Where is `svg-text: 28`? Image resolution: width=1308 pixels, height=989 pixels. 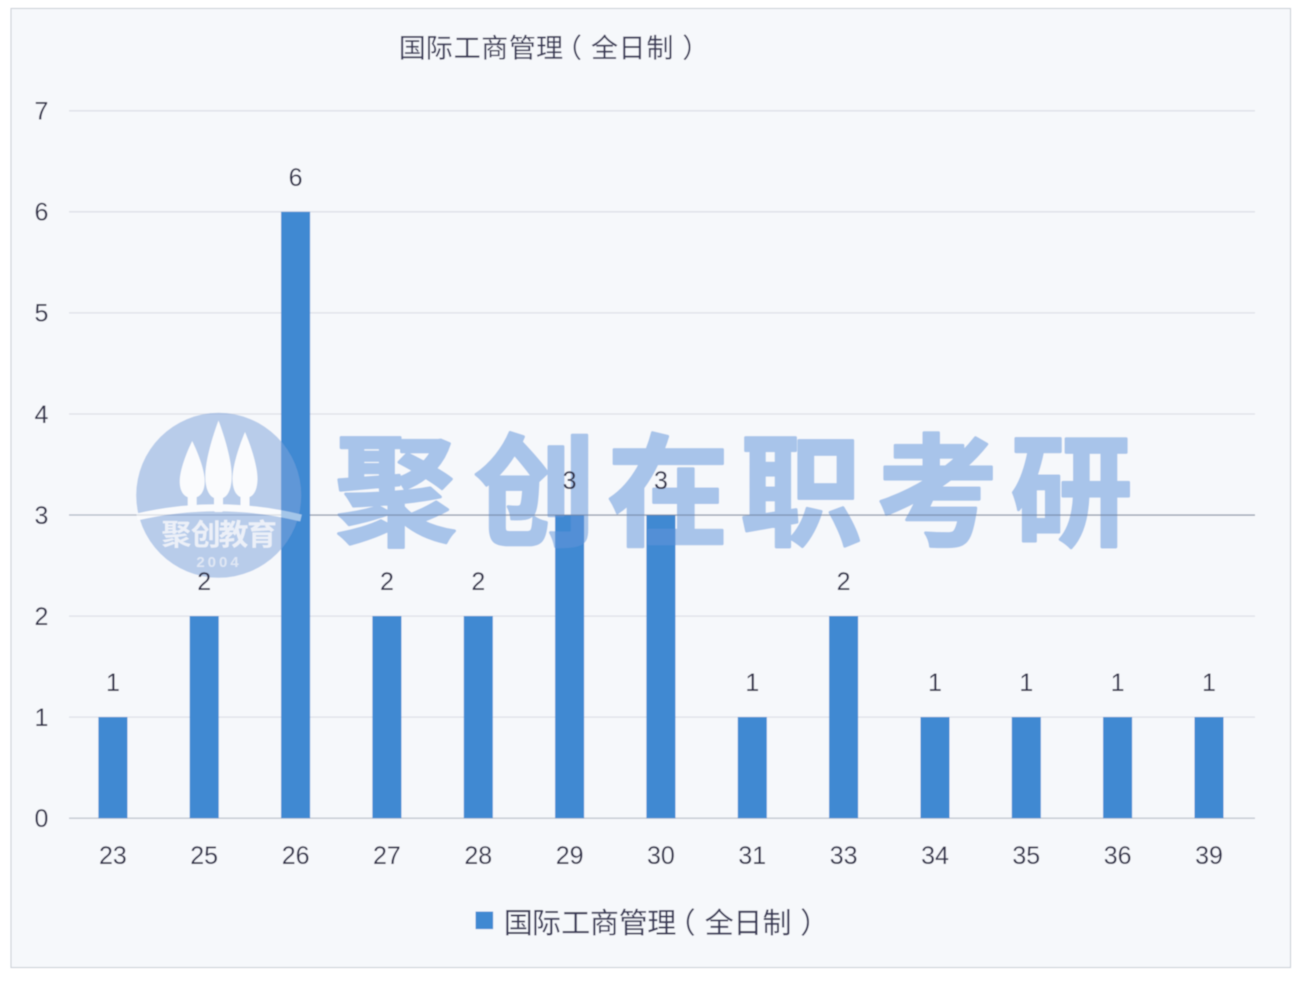
svg-text: 28 is located at coordinates (478, 856).